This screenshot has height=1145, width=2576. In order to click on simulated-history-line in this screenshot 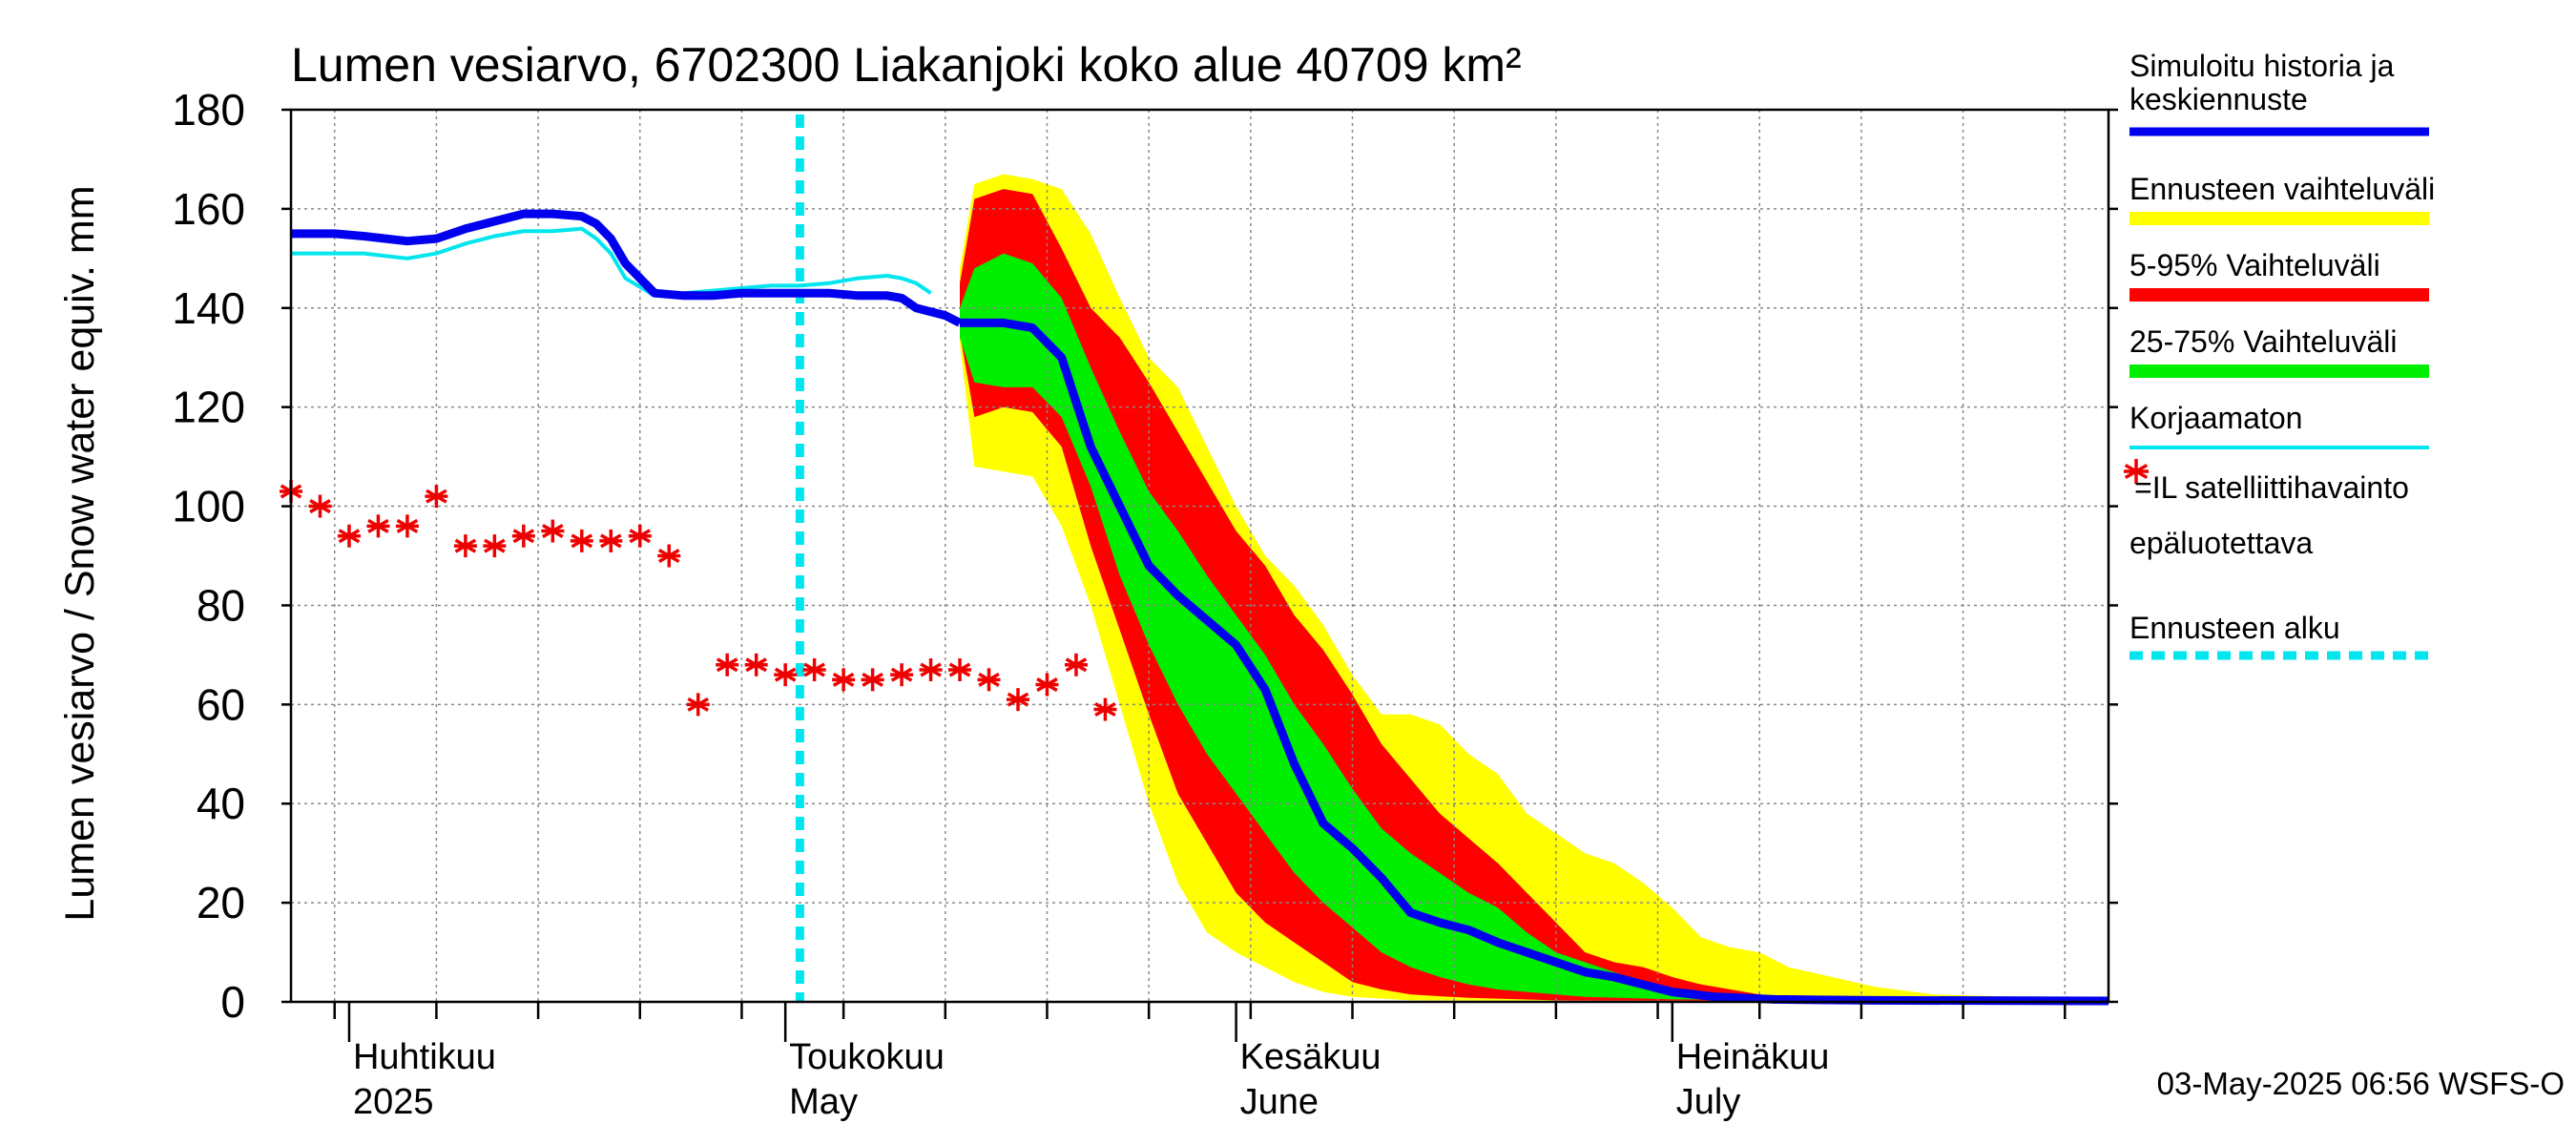, I will do `click(627, 268)`.